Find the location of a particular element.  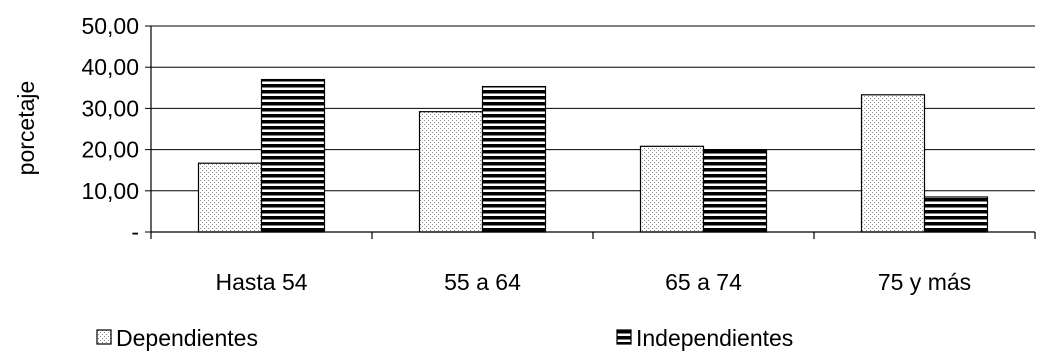

legend: Dependientes Independientes is located at coordinates (444, 338).